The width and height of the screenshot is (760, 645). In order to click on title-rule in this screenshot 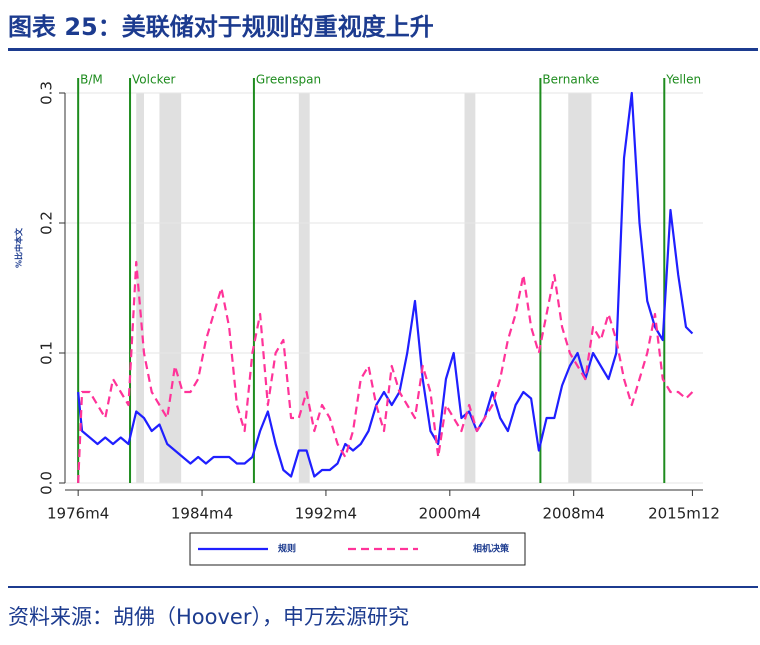, I will do `click(383, 49)`.